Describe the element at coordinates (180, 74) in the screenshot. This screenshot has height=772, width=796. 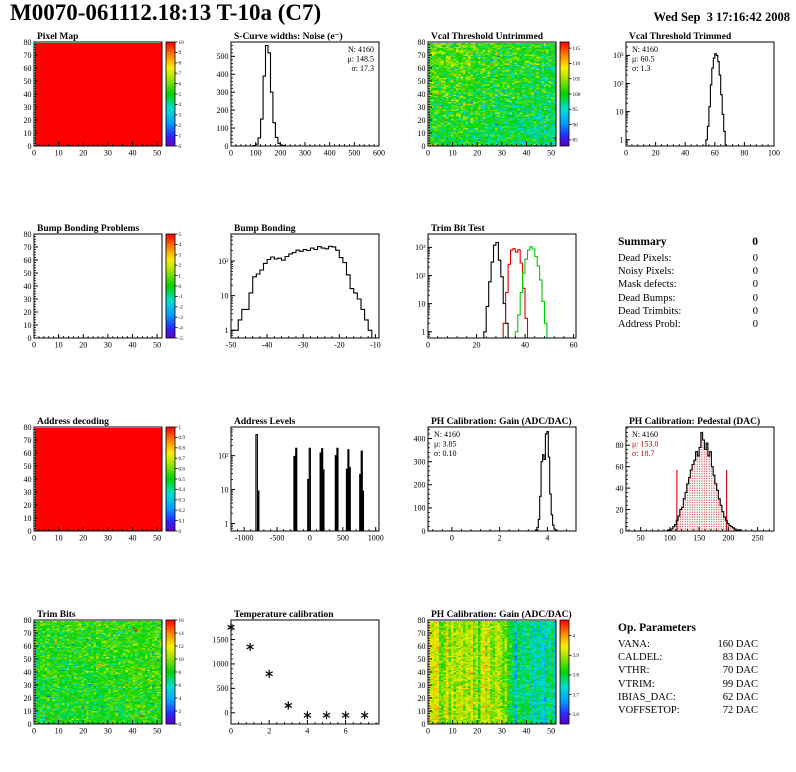
I see `colorbar-tick-label: 7` at that location.